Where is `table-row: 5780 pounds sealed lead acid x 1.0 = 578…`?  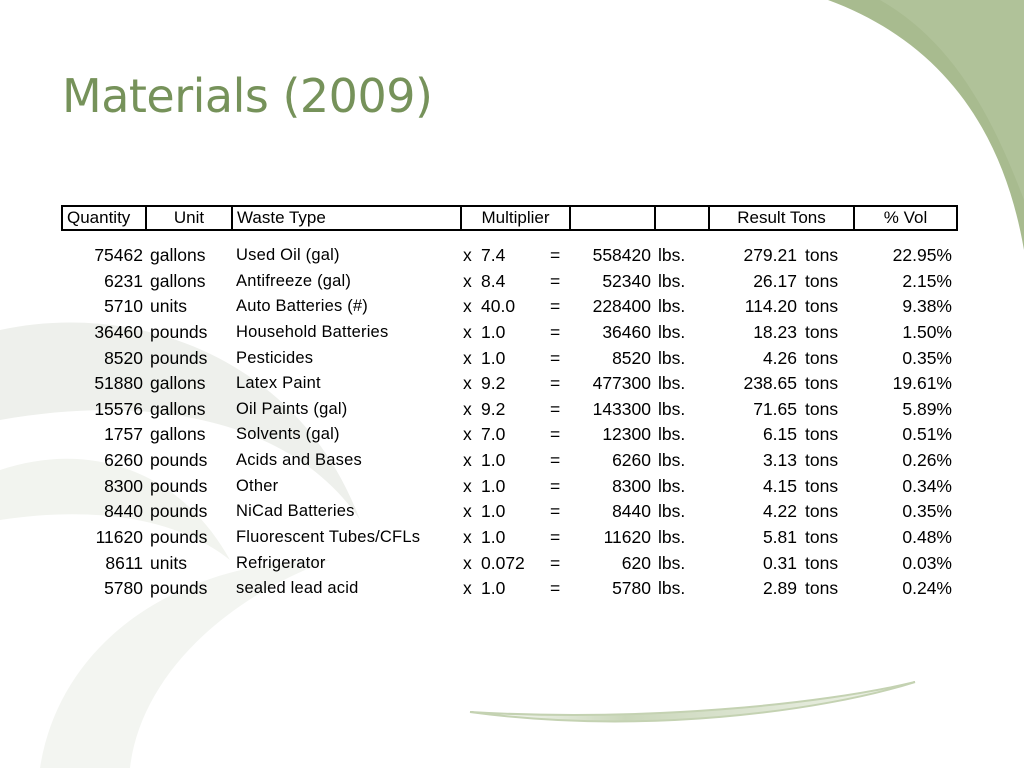
table-row: 5780 pounds sealed lead acid x 1.0 = 578… is located at coordinates (511, 589).